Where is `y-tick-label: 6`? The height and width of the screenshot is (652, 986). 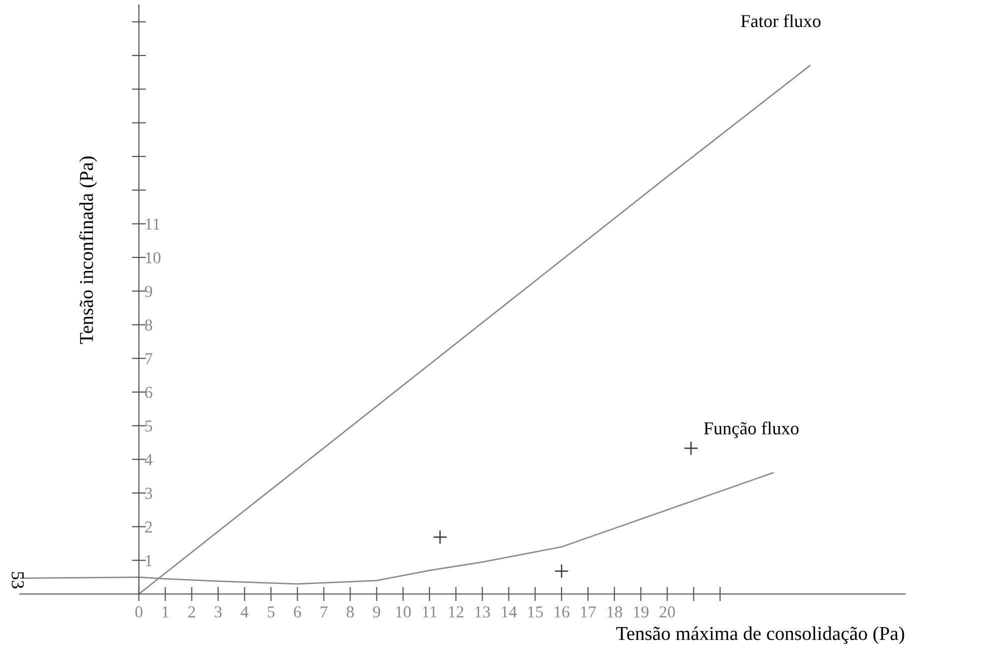
y-tick-label: 6 is located at coordinates (148, 392).